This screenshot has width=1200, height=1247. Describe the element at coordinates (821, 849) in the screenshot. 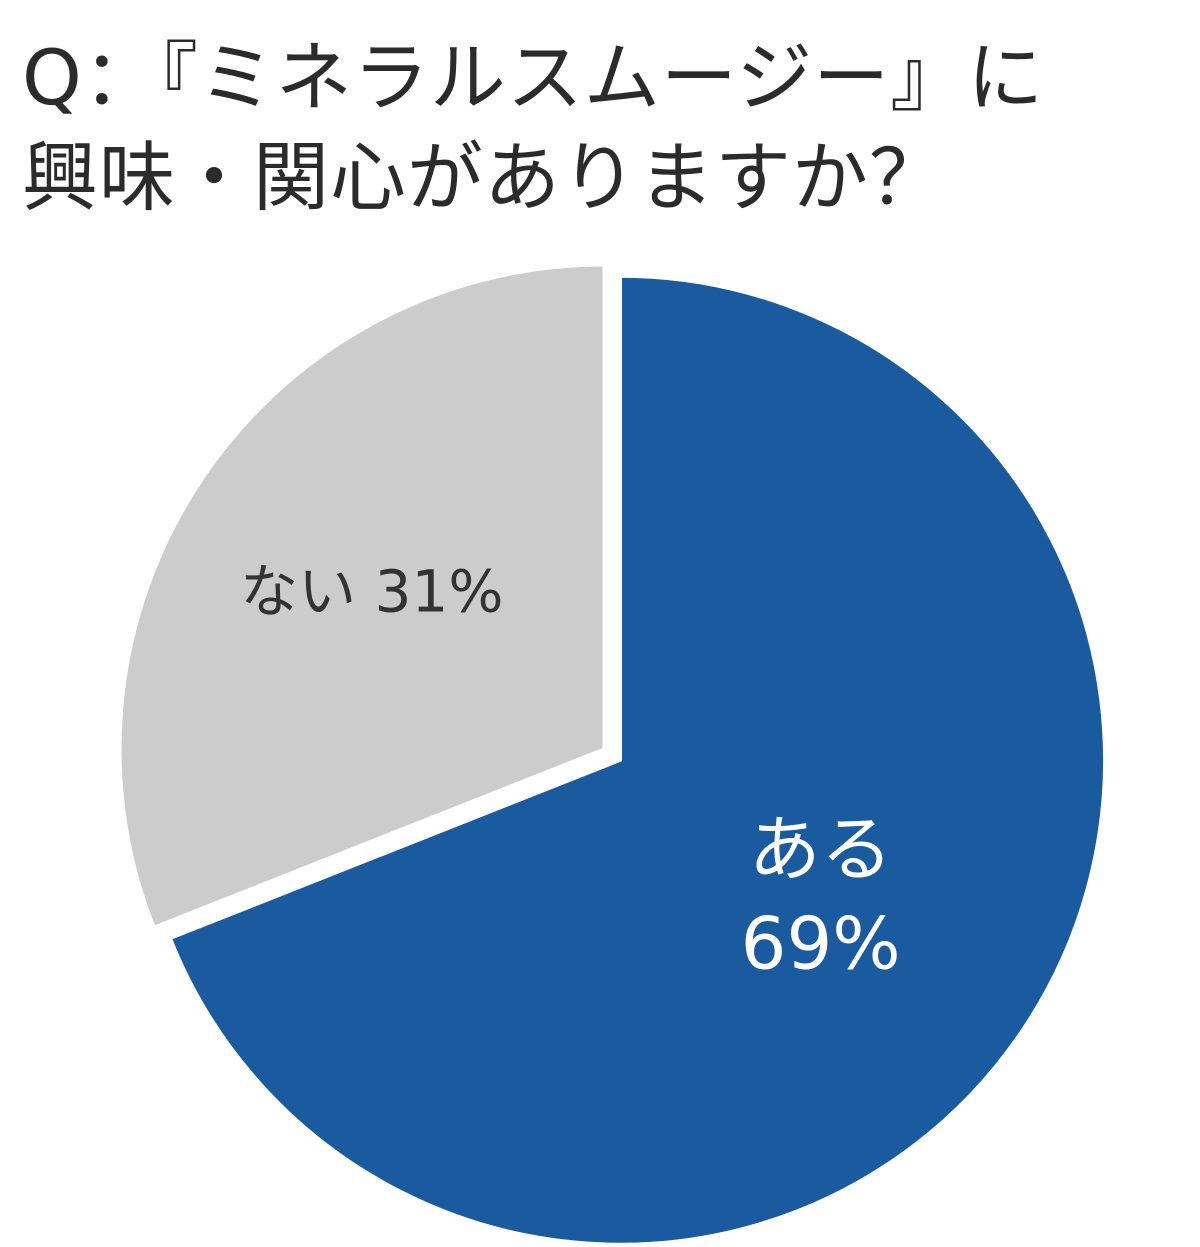

I see `slice-label-line: ある` at that location.